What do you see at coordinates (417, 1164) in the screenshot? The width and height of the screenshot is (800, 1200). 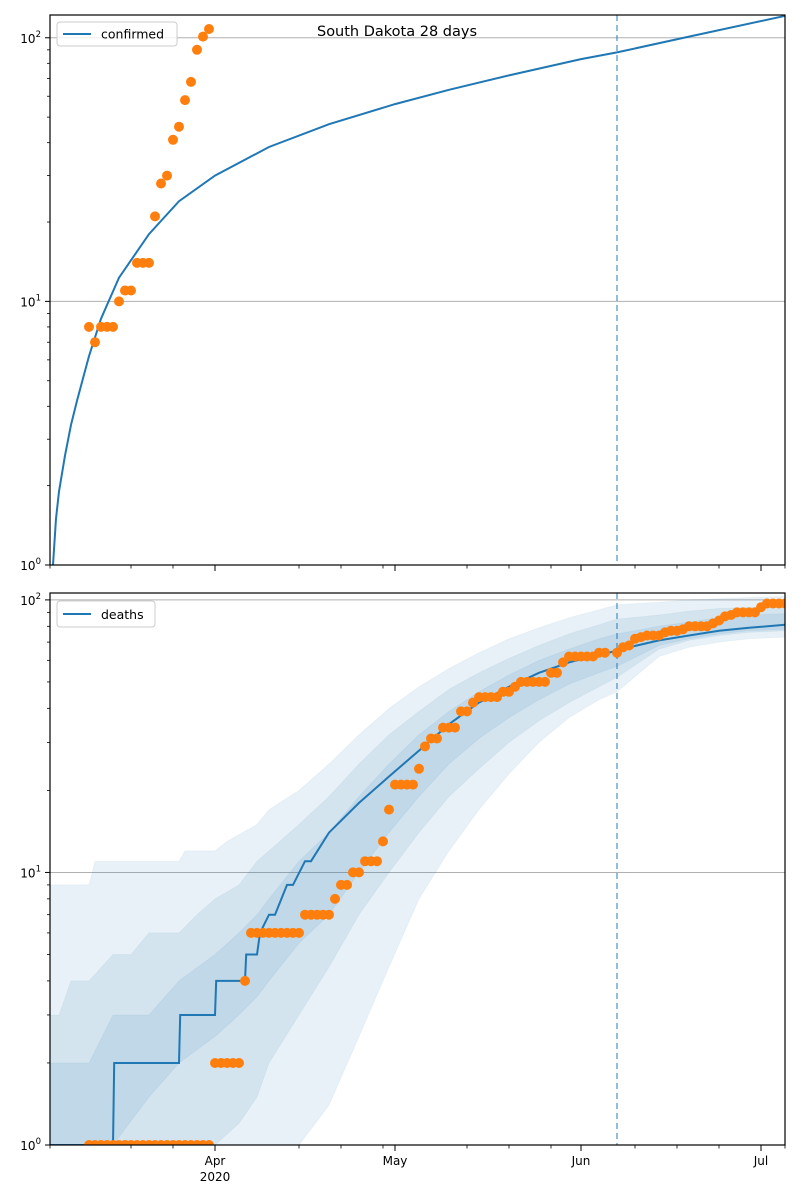 I see `bottom-x-ticks: Apr 2020 May Jun Jul` at bounding box center [417, 1164].